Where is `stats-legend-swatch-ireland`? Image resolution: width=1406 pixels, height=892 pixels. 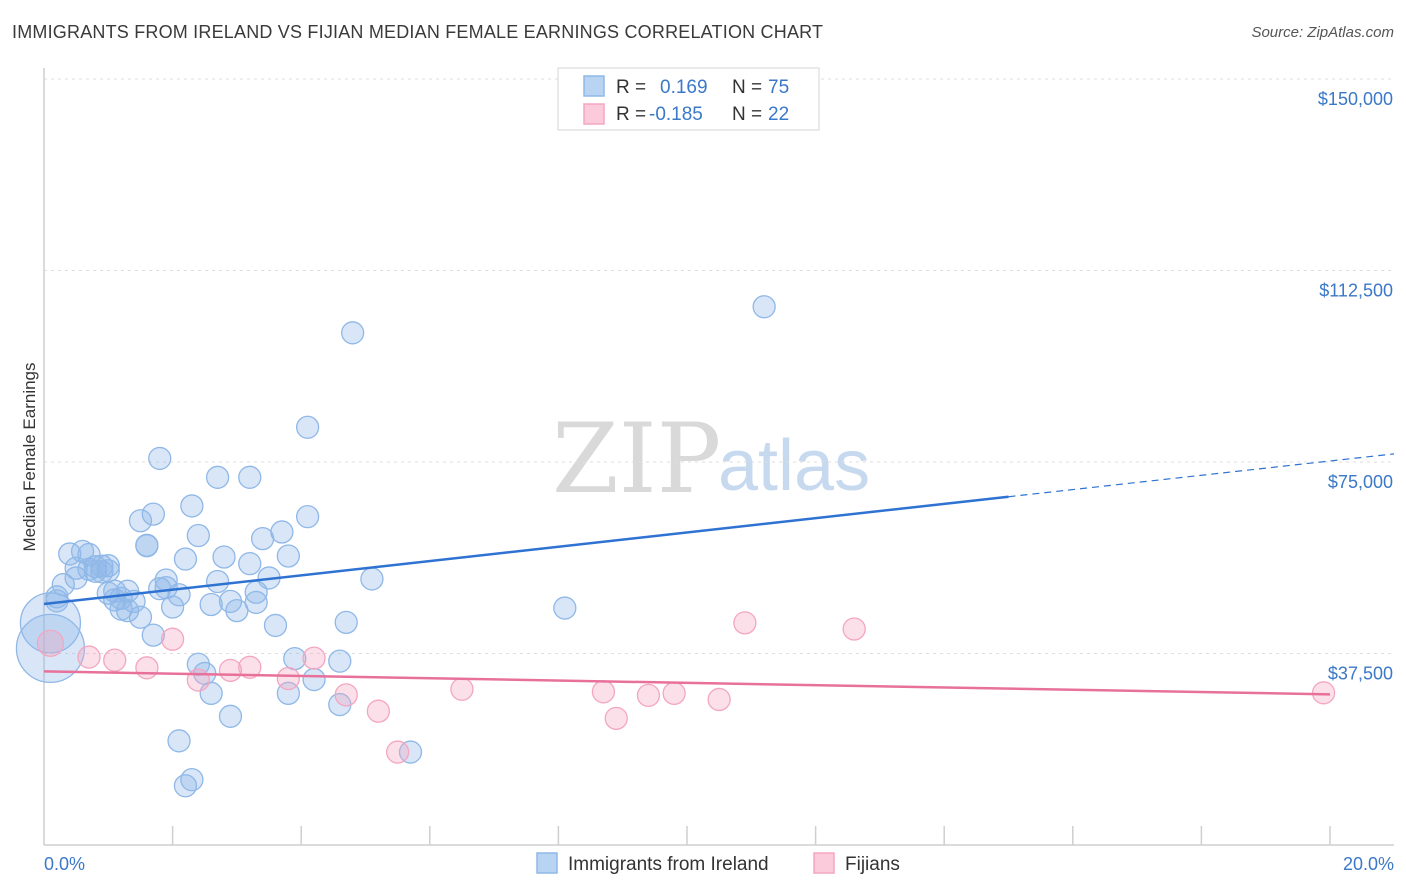
stats-legend-swatch-ireland is located at coordinates (594, 86).